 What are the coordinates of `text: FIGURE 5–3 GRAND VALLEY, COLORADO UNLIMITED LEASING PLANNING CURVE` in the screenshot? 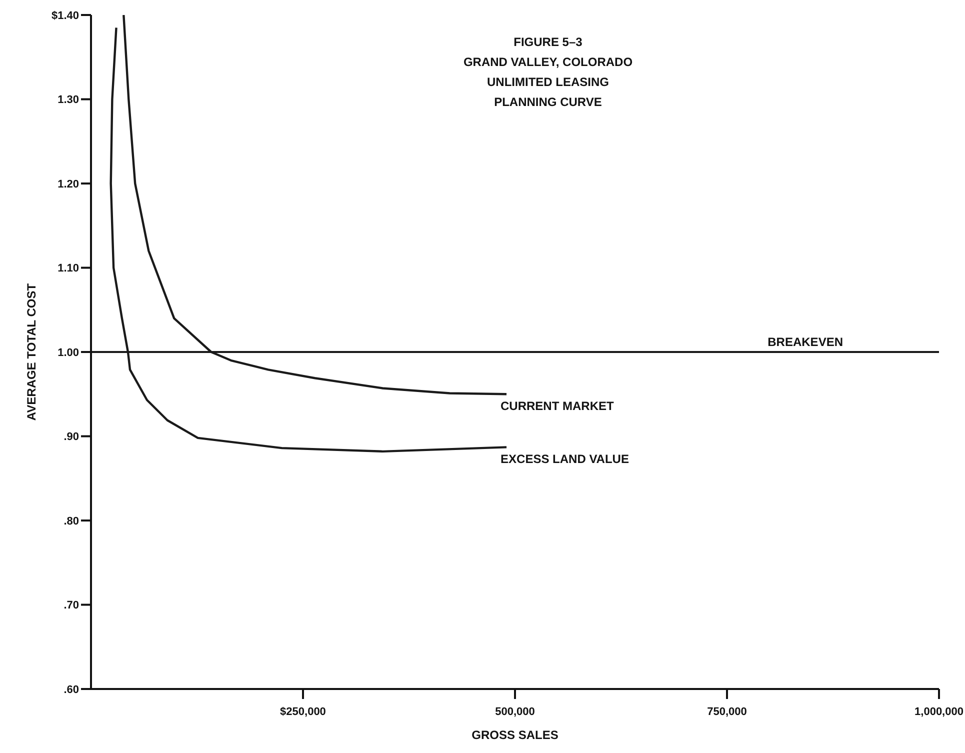 It's located at (548, 72).